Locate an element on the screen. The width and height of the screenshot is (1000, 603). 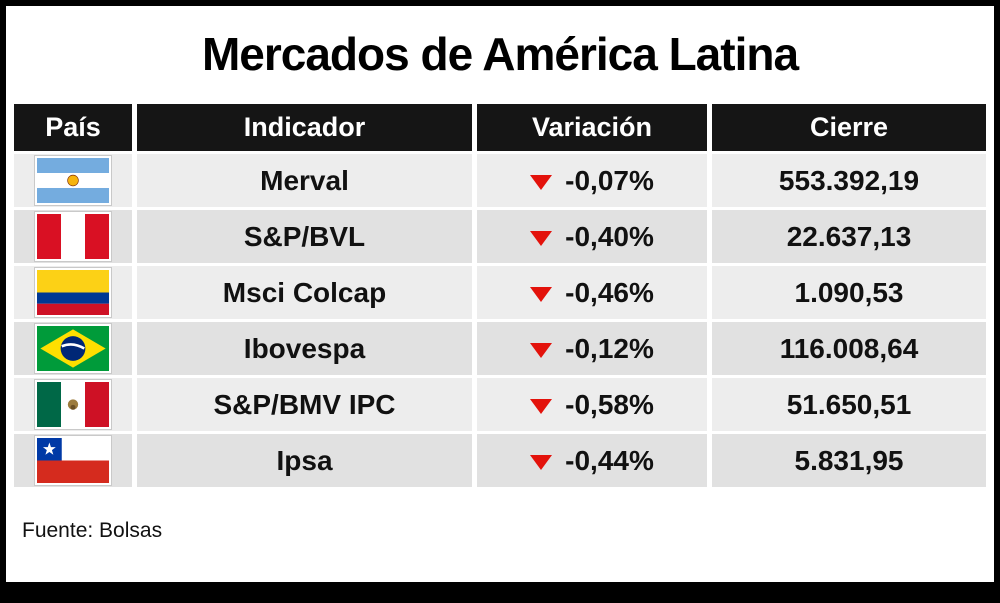
variation-value: -0,44% is located at coordinates (609, 460).